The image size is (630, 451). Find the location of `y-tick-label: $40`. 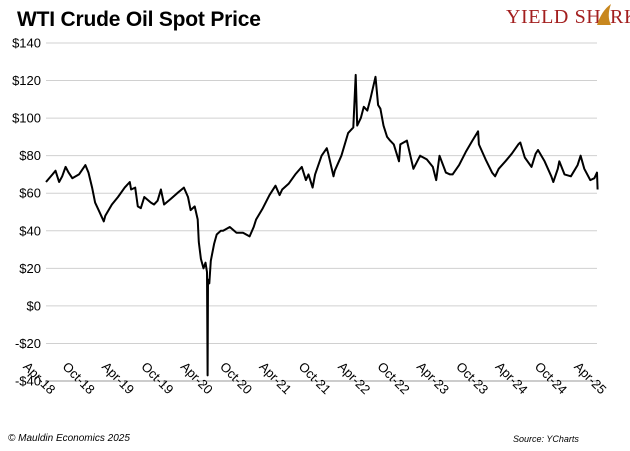

y-tick-label: $40 is located at coordinates (30, 230).